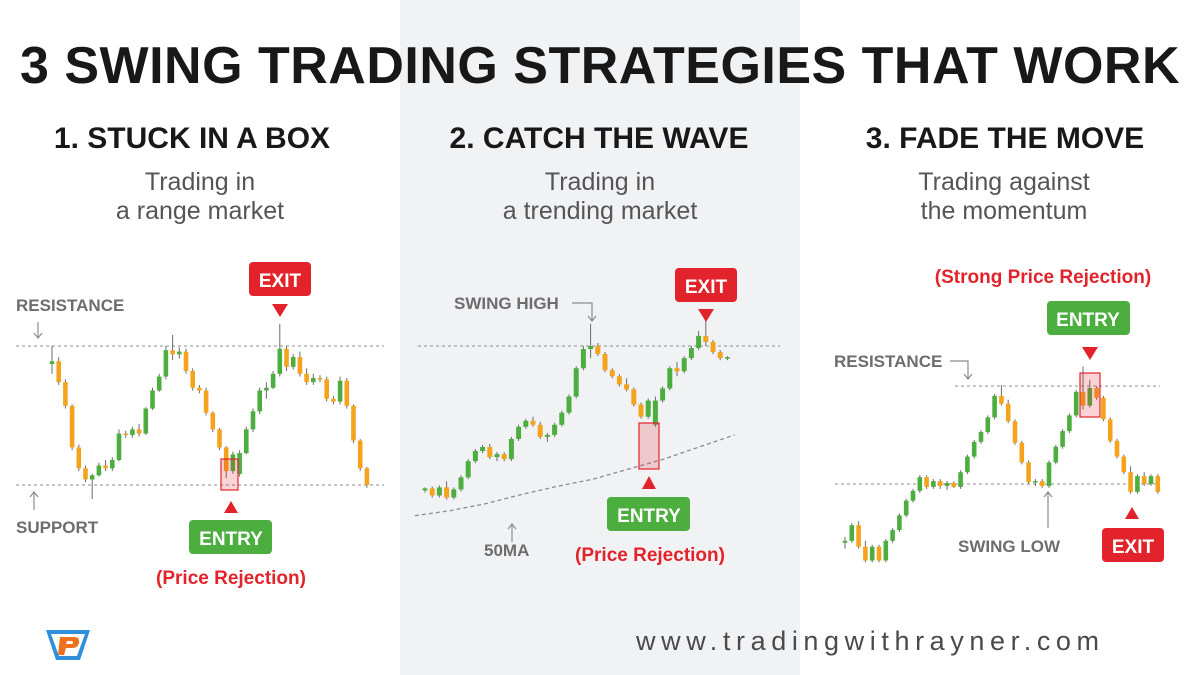 The height and width of the screenshot is (675, 1200). Describe the element at coordinates (600, 211) in the screenshot. I see `panel-2-subtitle-line-2: a trending market` at that location.